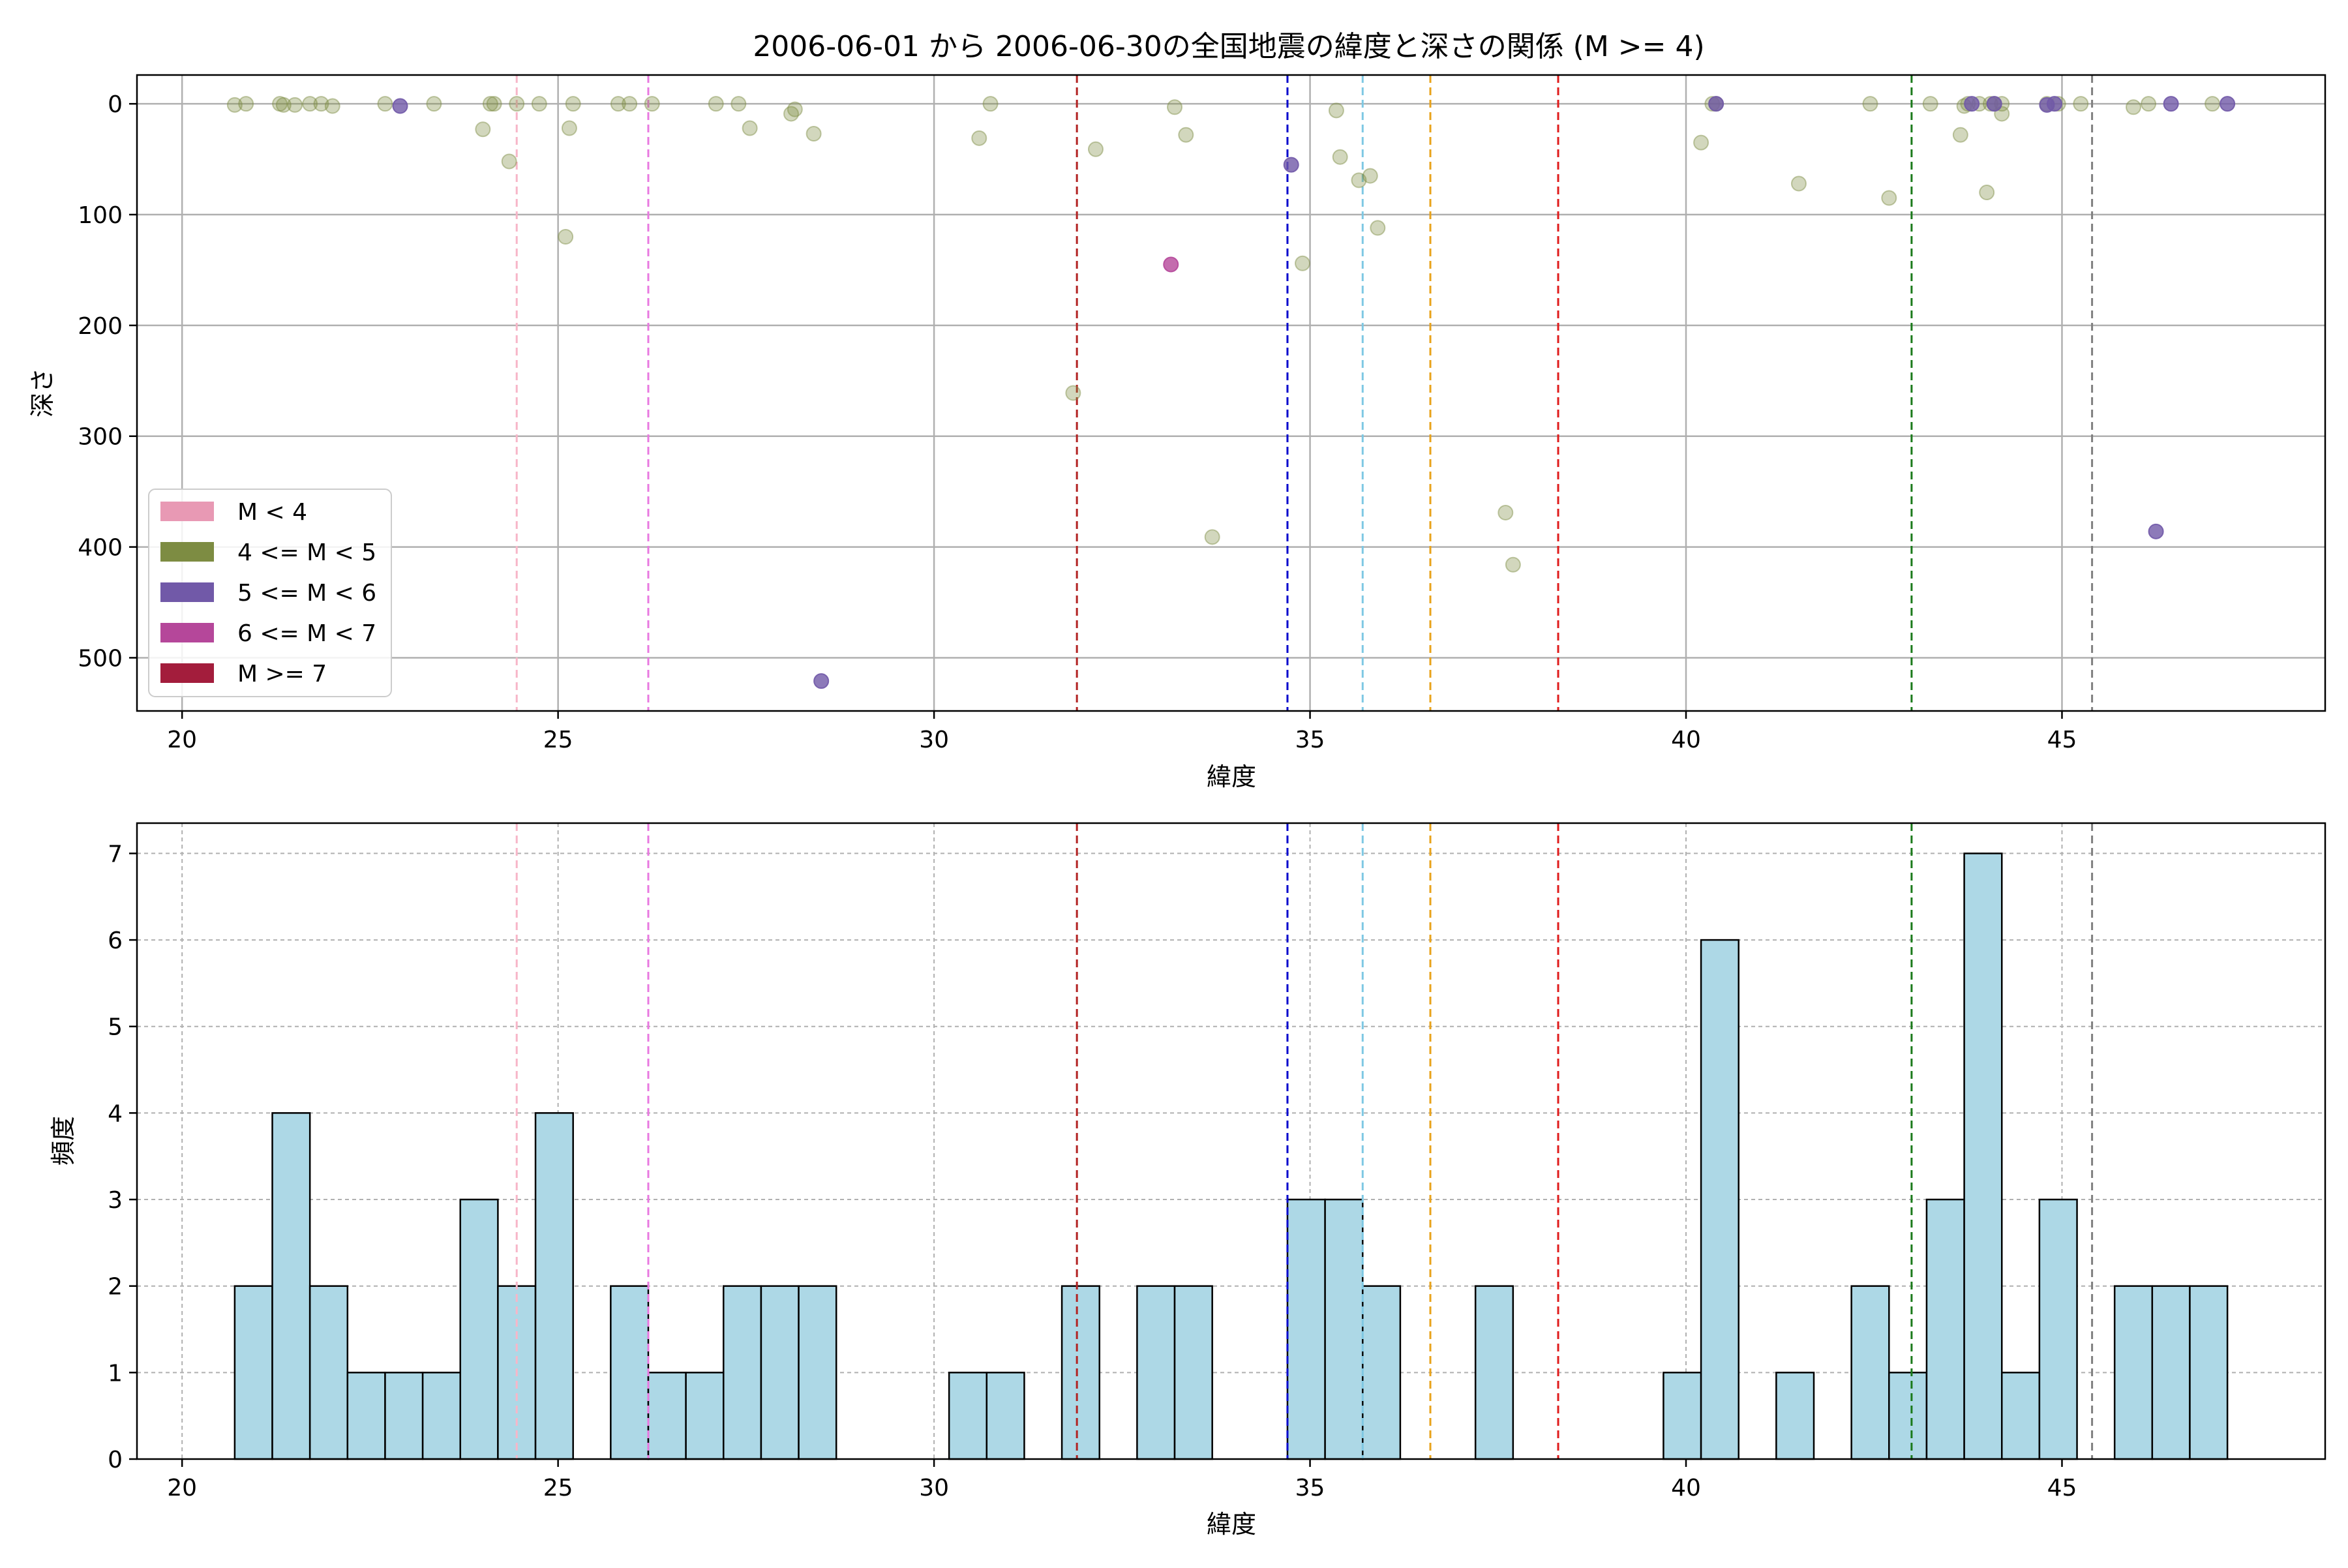  I want to click on histogram-x-tick-label: 45, so click(2062, 1488).